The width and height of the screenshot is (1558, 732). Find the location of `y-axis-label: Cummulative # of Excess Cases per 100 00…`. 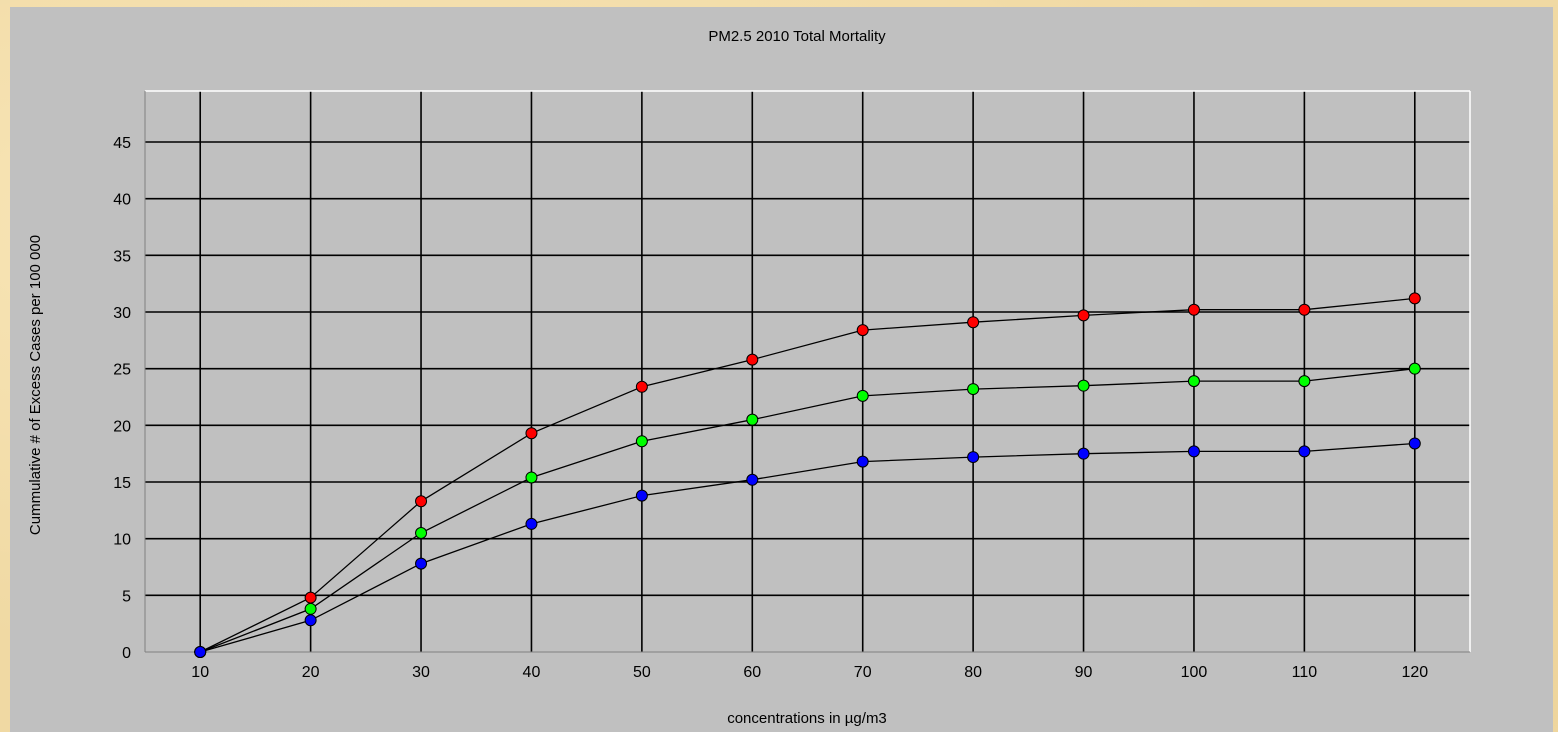

y-axis-label: Cummulative # of Excess Cases per 100 00… is located at coordinates (35, 385).